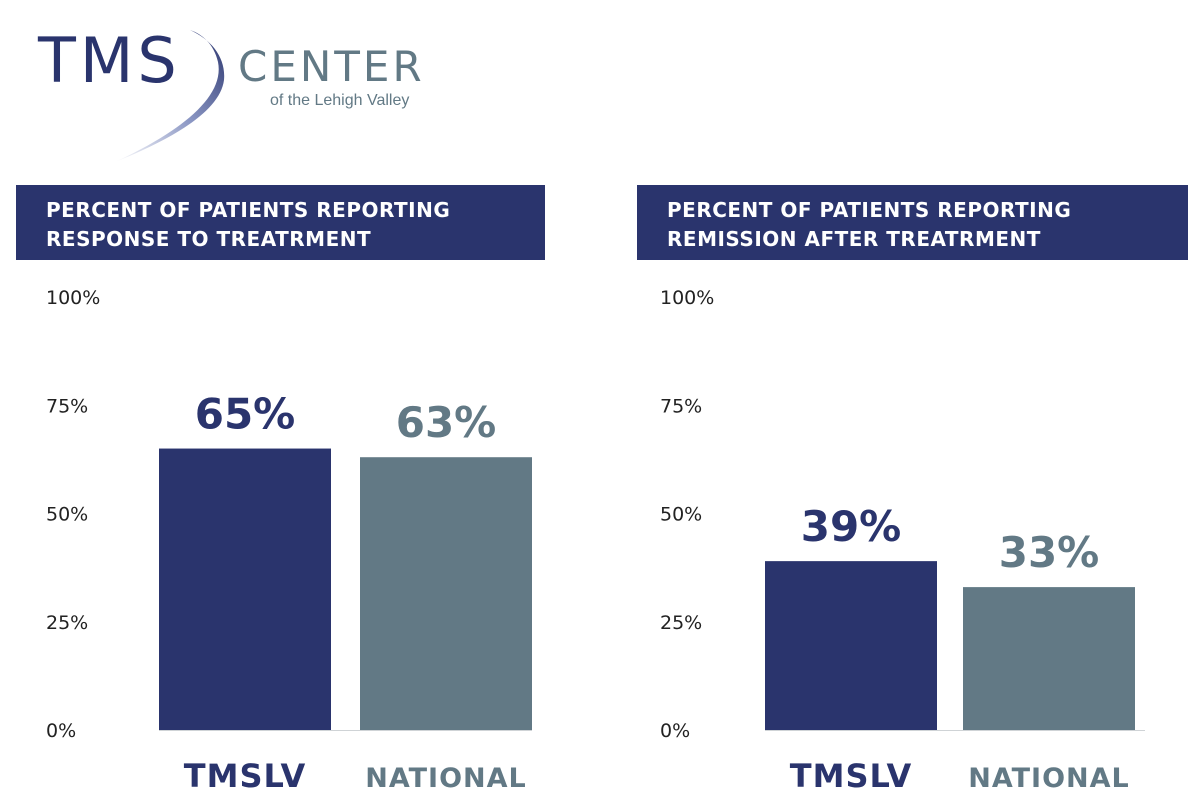 The height and width of the screenshot is (800, 1188). What do you see at coordinates (446, 422) in the screenshot?
I see `bar-value-label: 63%` at bounding box center [446, 422].